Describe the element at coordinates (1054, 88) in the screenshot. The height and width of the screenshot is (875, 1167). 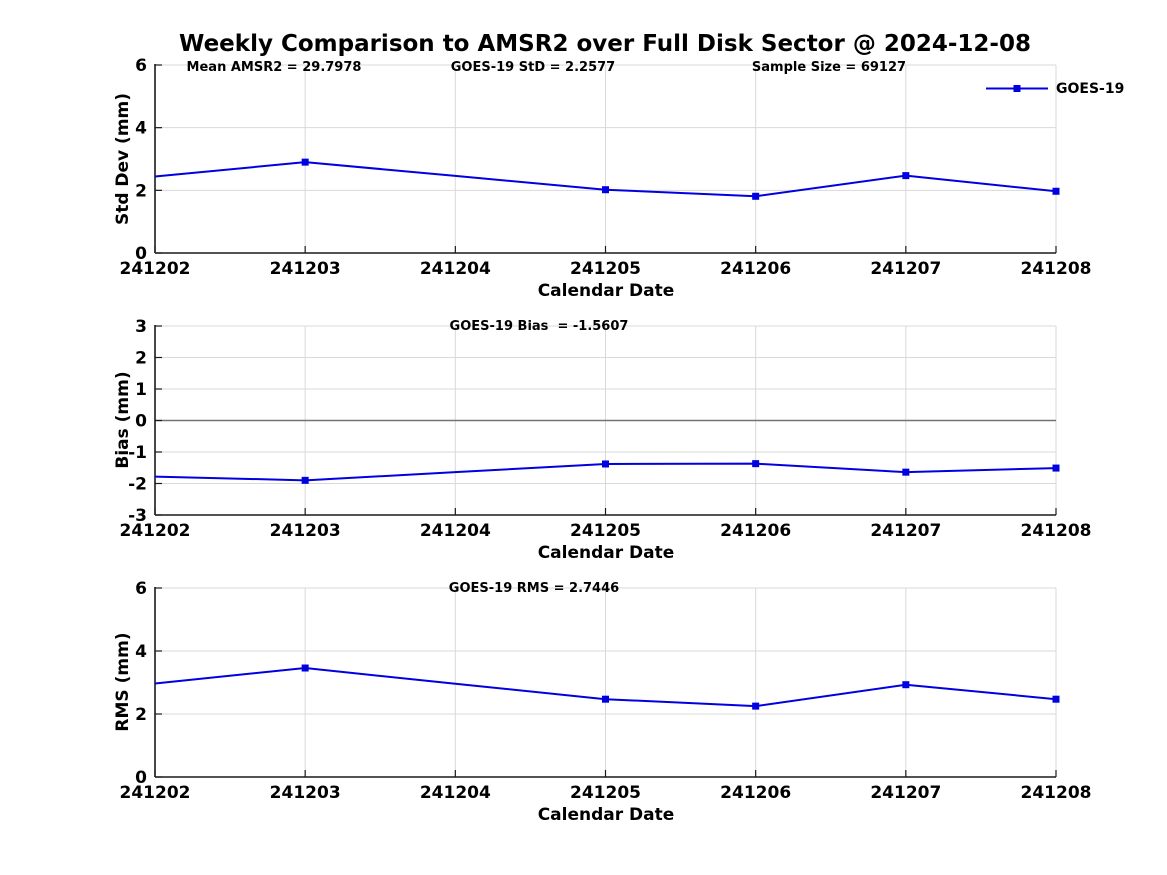
I see `legend: GOES-19` at that location.